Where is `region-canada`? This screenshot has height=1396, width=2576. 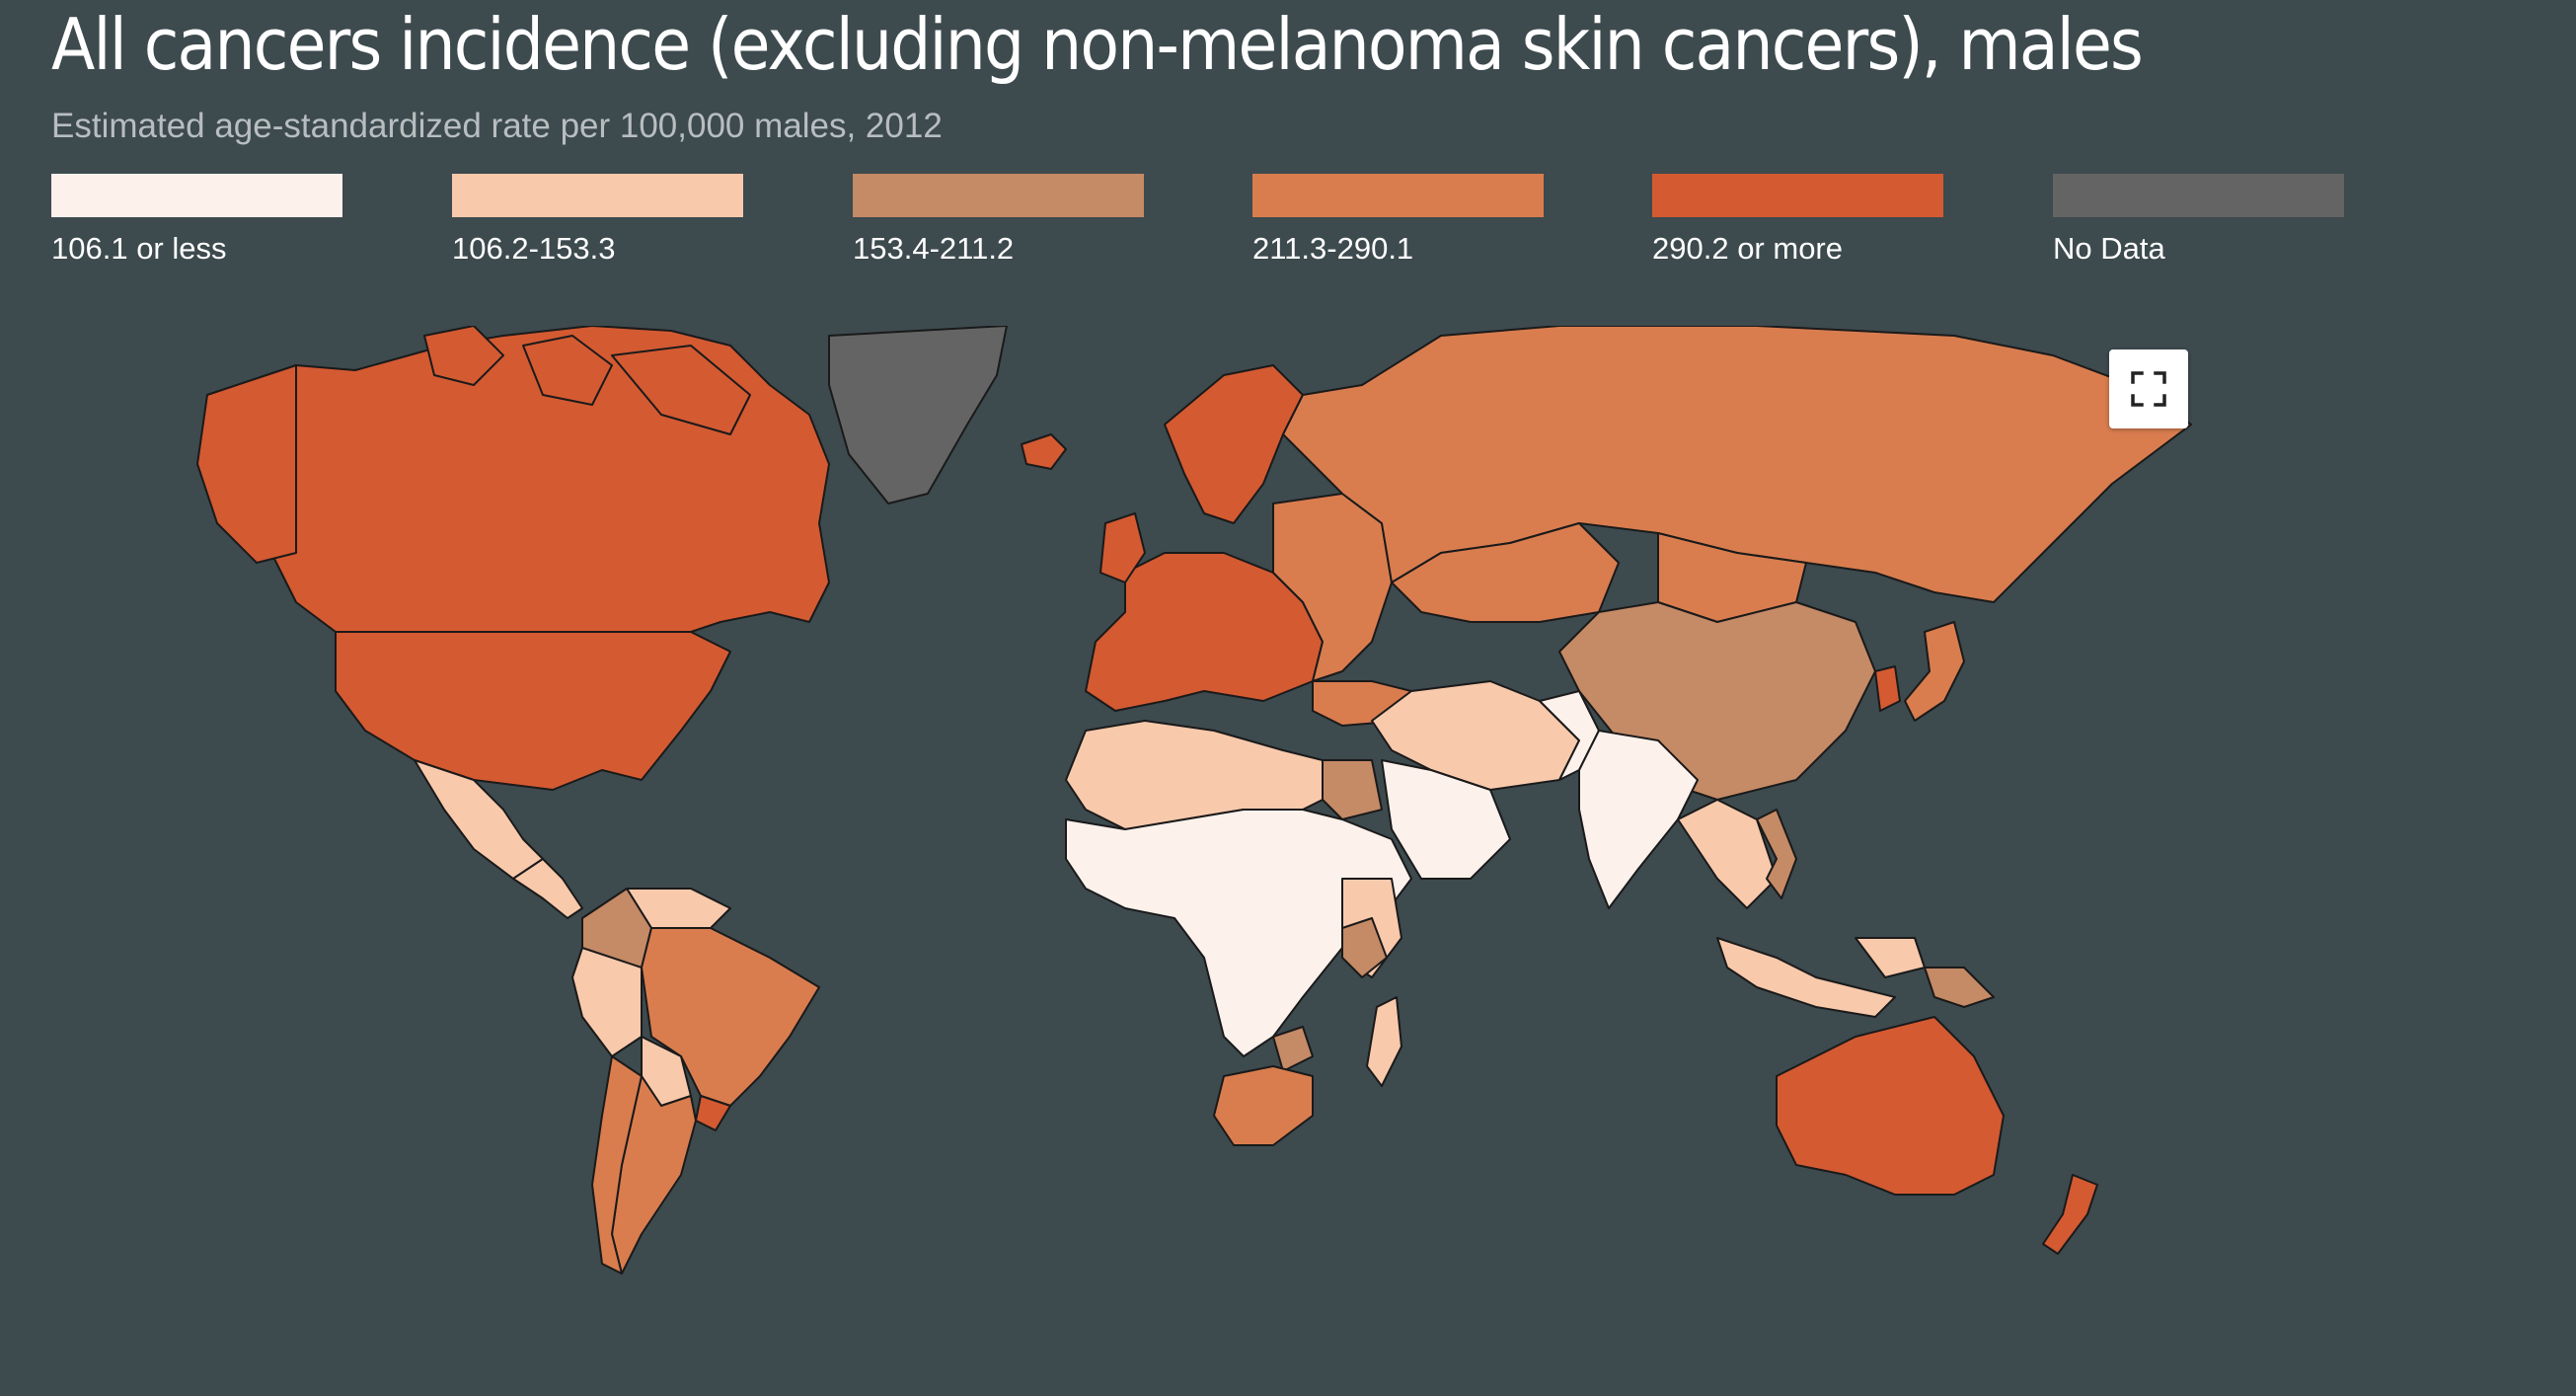
region-canada is located at coordinates (518, 479).